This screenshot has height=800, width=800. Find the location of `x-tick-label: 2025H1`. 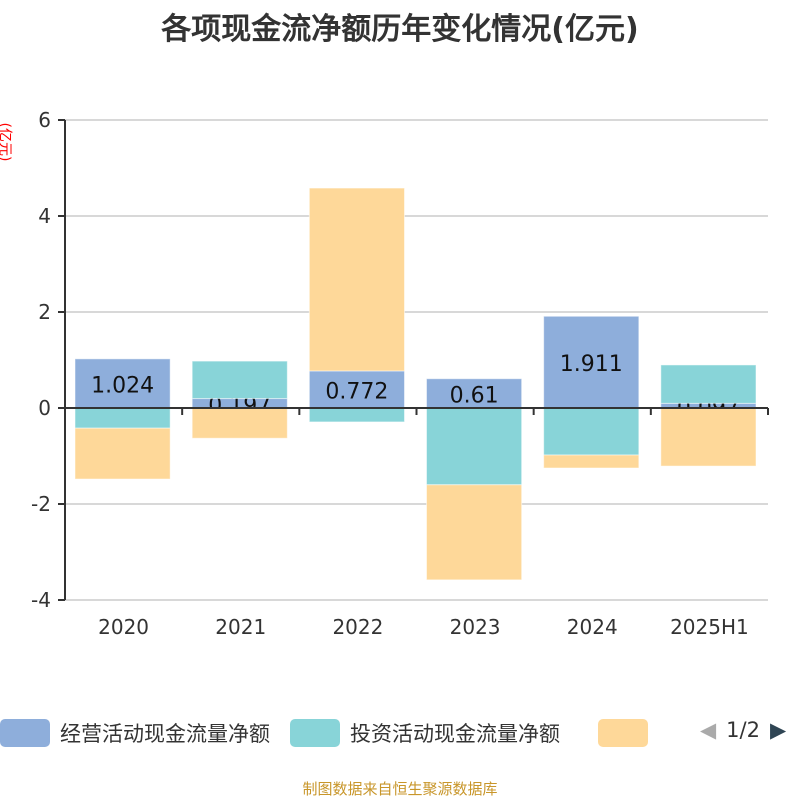

x-tick-label: 2025H1 is located at coordinates (709, 627).